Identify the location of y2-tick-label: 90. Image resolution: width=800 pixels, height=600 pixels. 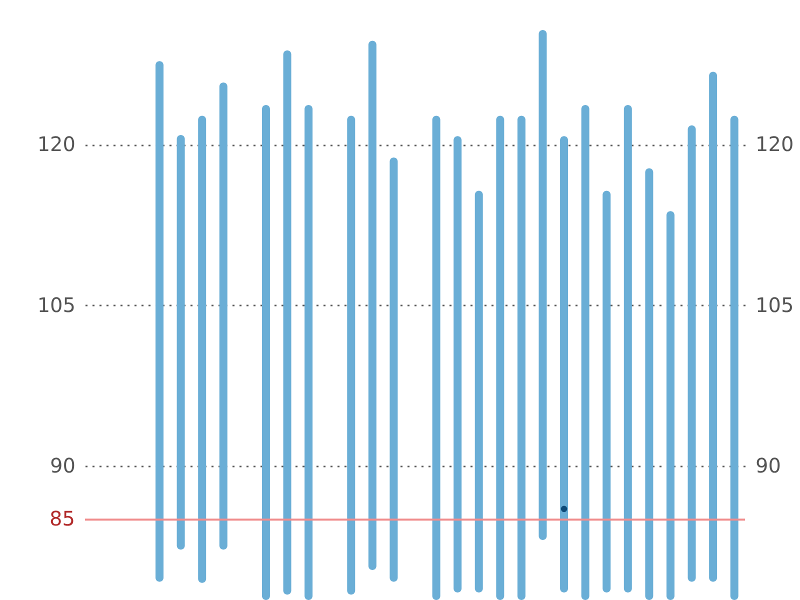
(768, 466).